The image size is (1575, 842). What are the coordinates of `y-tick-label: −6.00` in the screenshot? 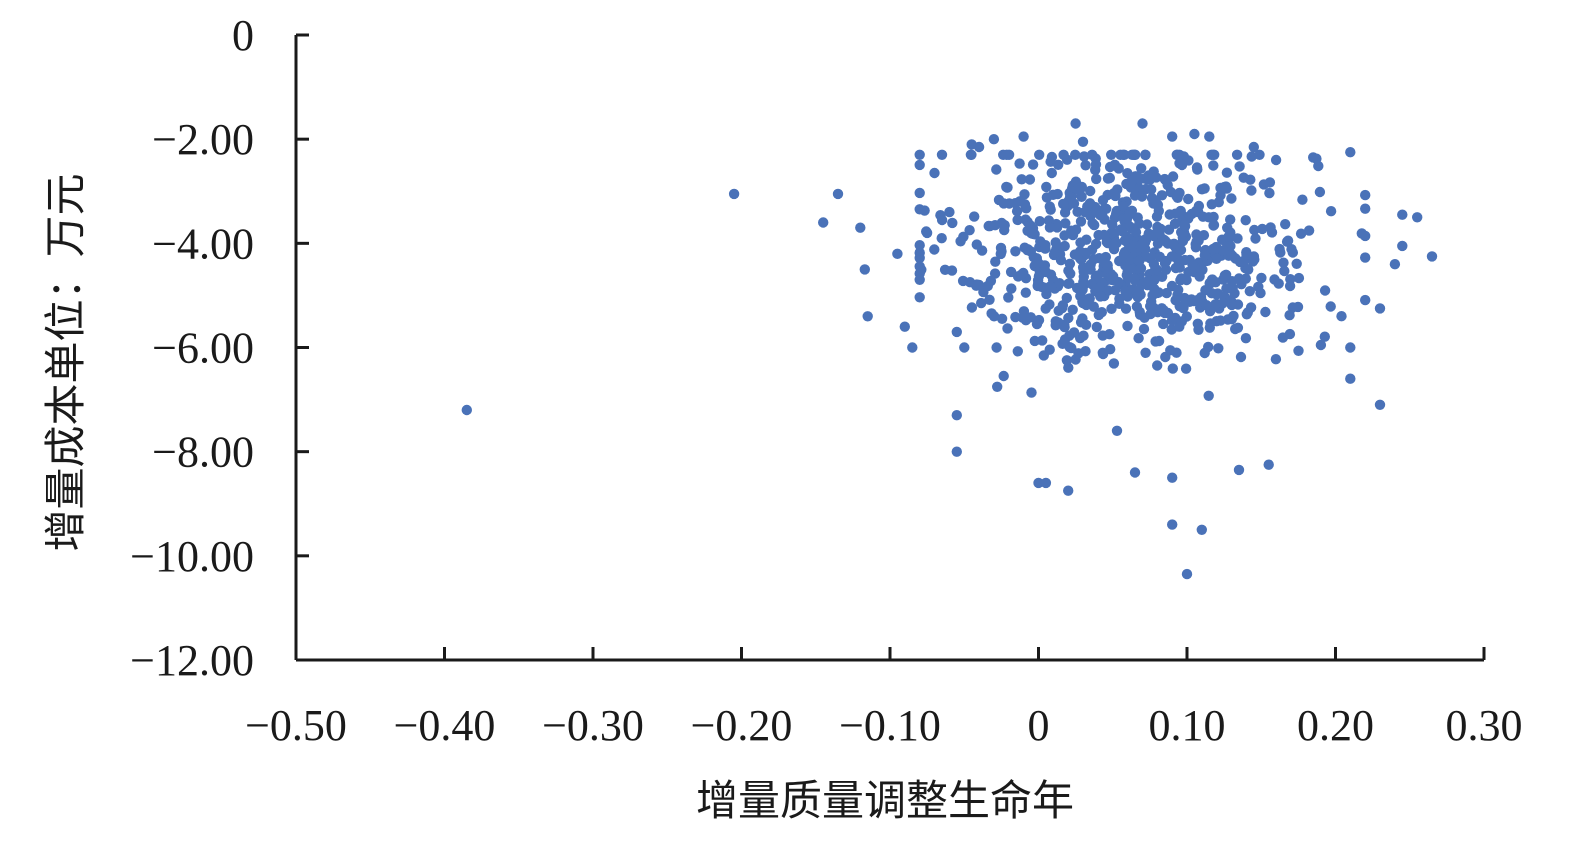 It's located at (203, 348).